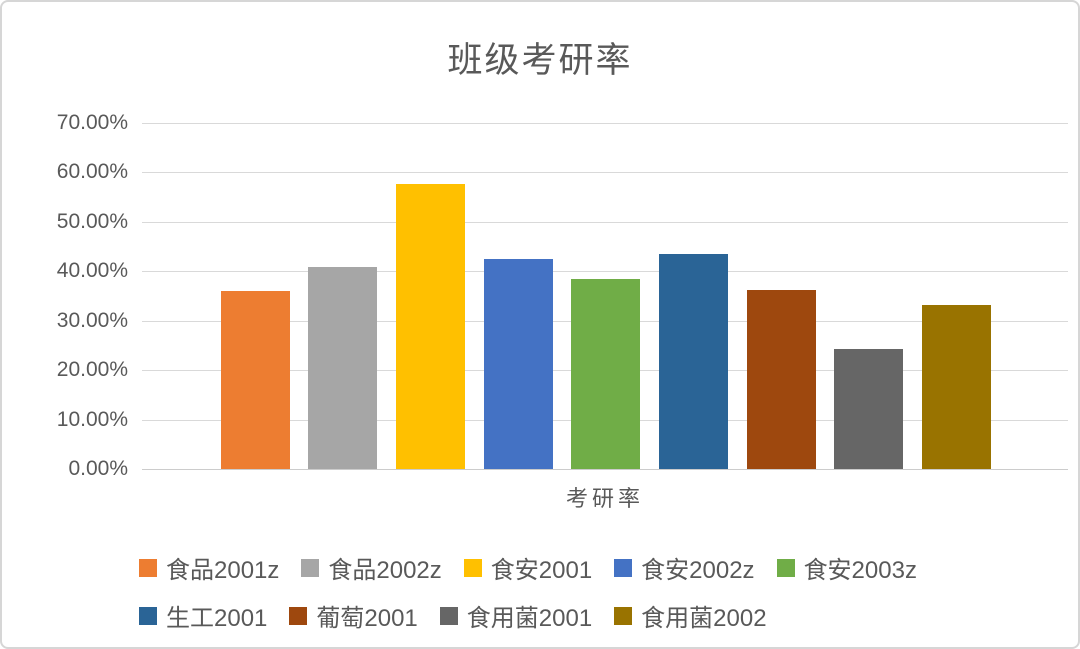  What do you see at coordinates (604, 498) in the screenshot?
I see `x-axis-title: 考研率` at bounding box center [604, 498].